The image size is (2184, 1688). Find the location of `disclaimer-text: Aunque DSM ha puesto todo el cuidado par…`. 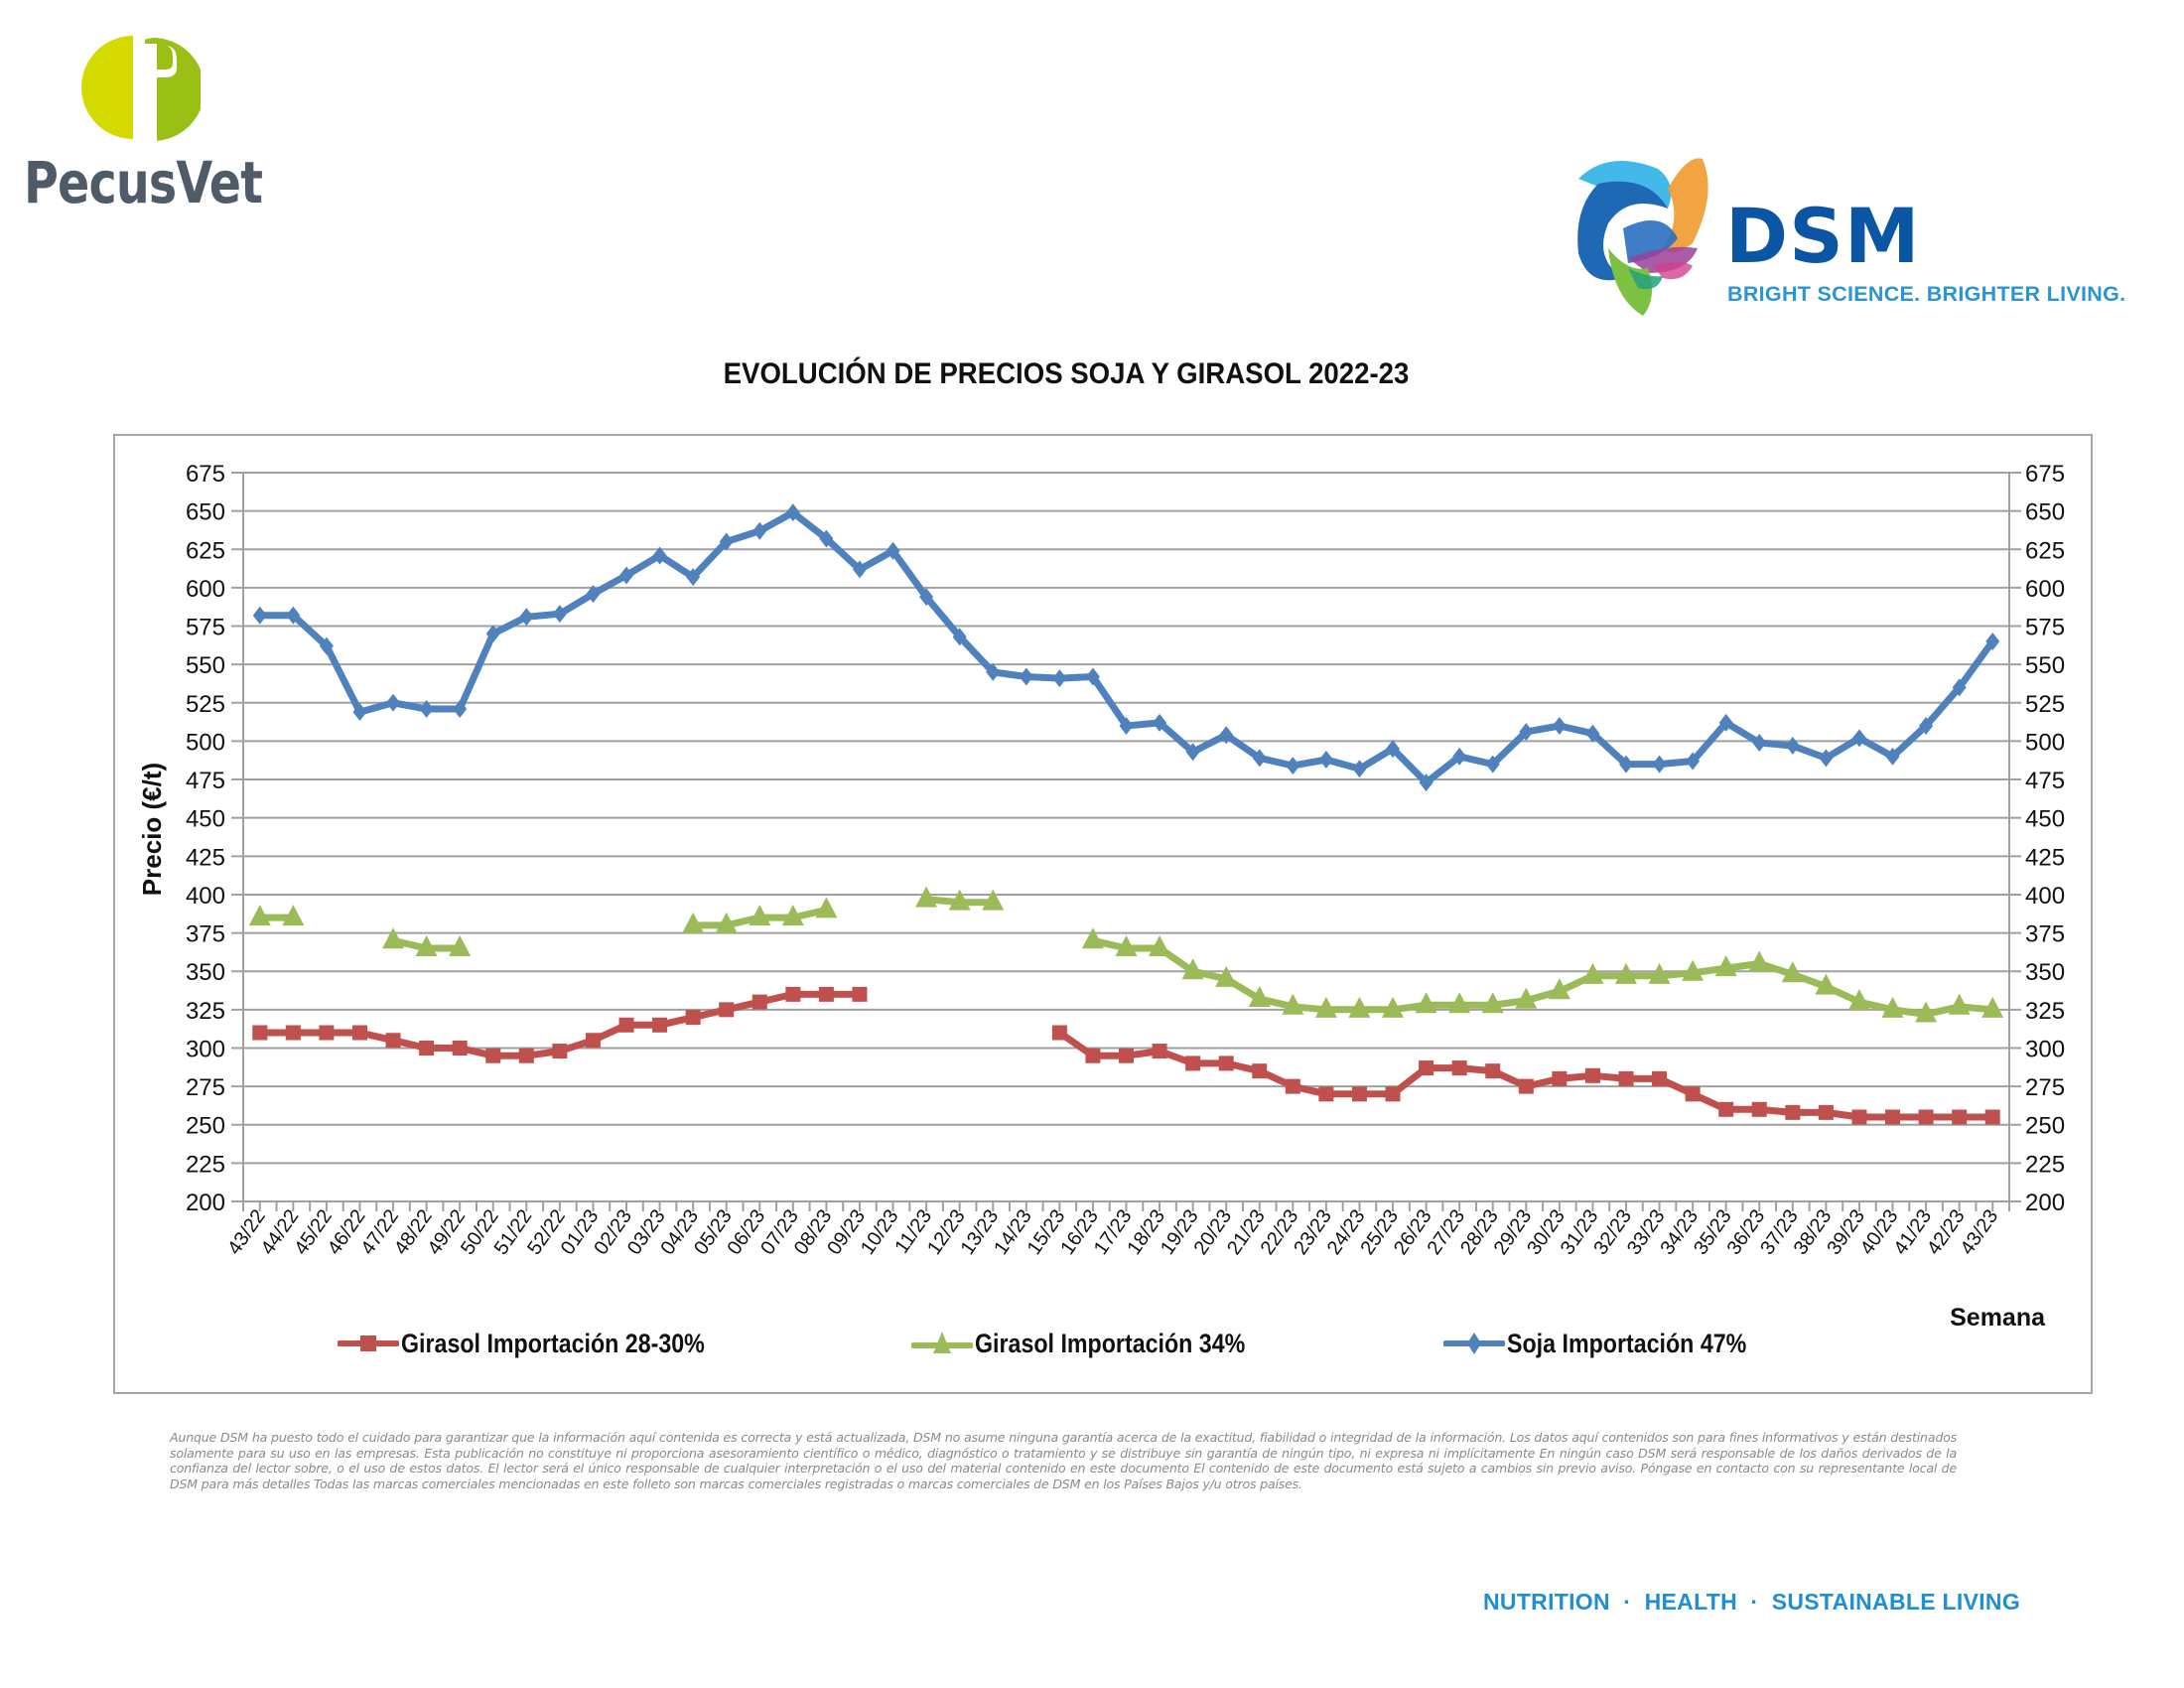

disclaimer-text: Aunque DSM ha puesto todo el cuidado par… is located at coordinates (1063, 1460).